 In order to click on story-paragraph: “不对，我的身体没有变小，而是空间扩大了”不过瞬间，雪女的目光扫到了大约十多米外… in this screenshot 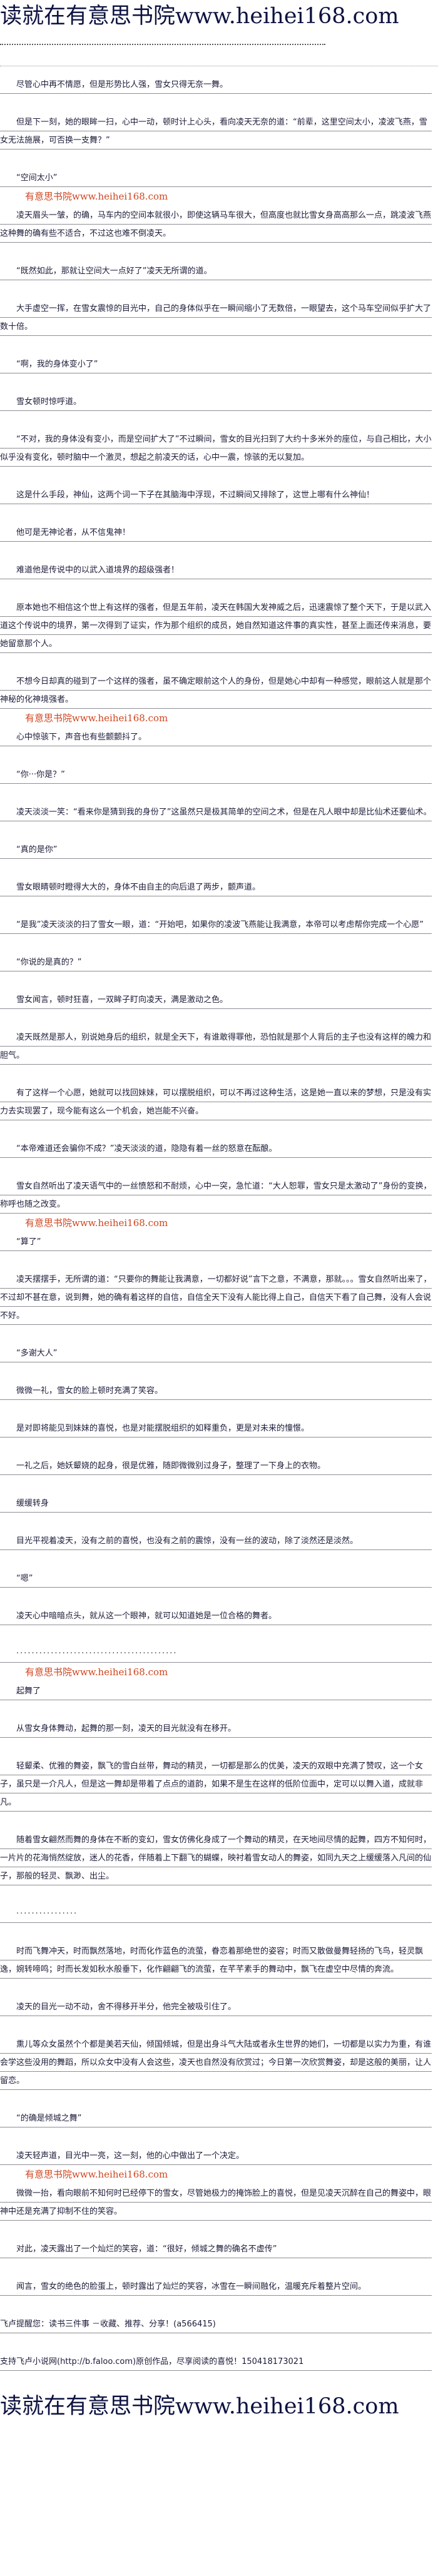, I will do `click(216, 448)`.